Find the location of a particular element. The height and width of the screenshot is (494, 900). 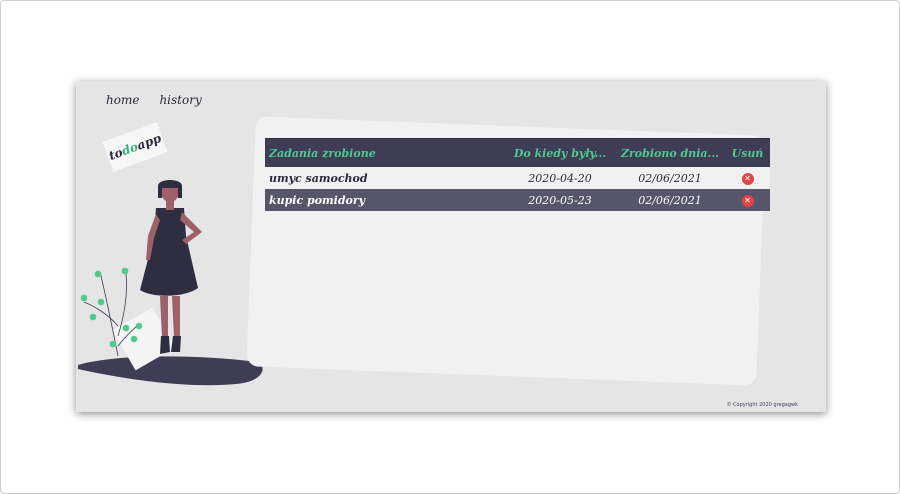

due-date-cell: 2020-05-23 is located at coordinates (560, 200).